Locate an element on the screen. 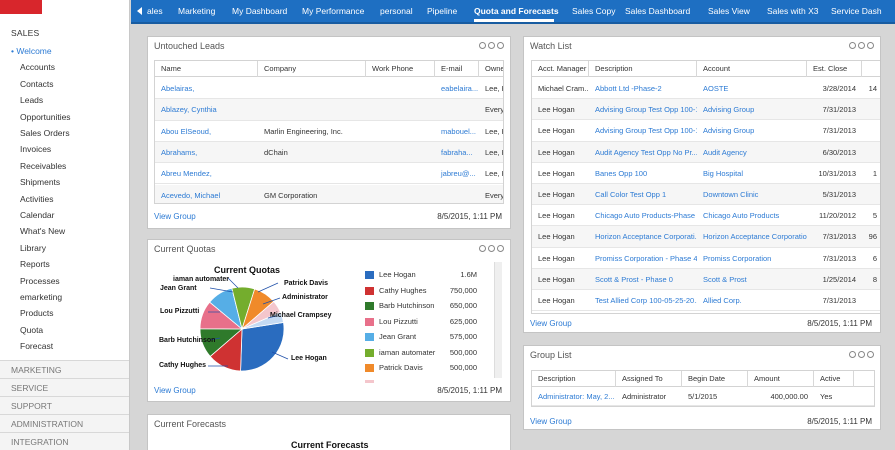  column-header: Account is located at coordinates (752, 69).